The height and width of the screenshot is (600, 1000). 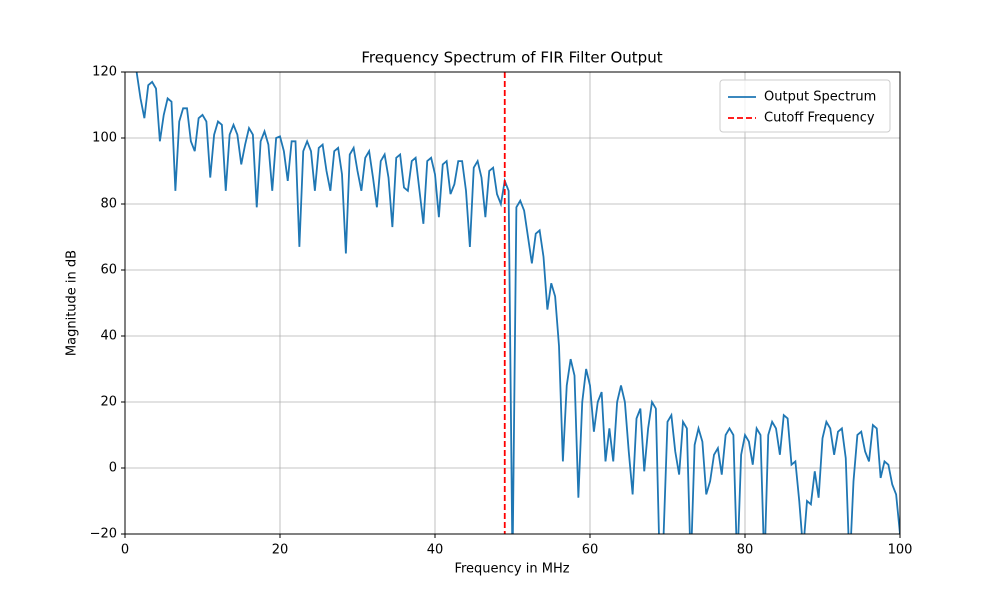 What do you see at coordinates (108, 402) in the screenshot?
I see `y-tick-label: 20` at bounding box center [108, 402].